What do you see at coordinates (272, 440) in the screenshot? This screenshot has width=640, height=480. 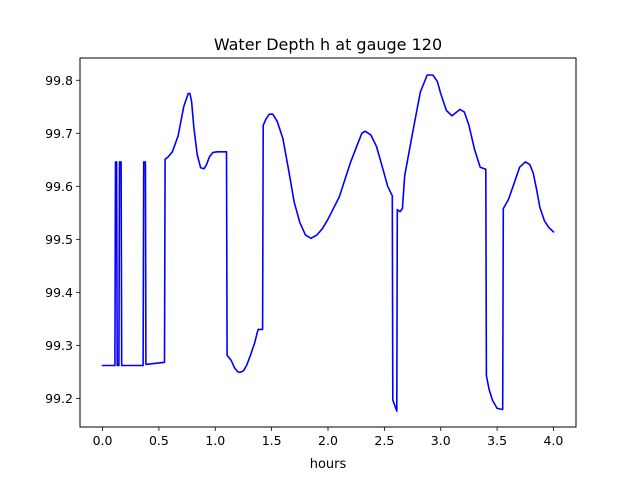 I see `x-tick-label: 1.5` at bounding box center [272, 440].